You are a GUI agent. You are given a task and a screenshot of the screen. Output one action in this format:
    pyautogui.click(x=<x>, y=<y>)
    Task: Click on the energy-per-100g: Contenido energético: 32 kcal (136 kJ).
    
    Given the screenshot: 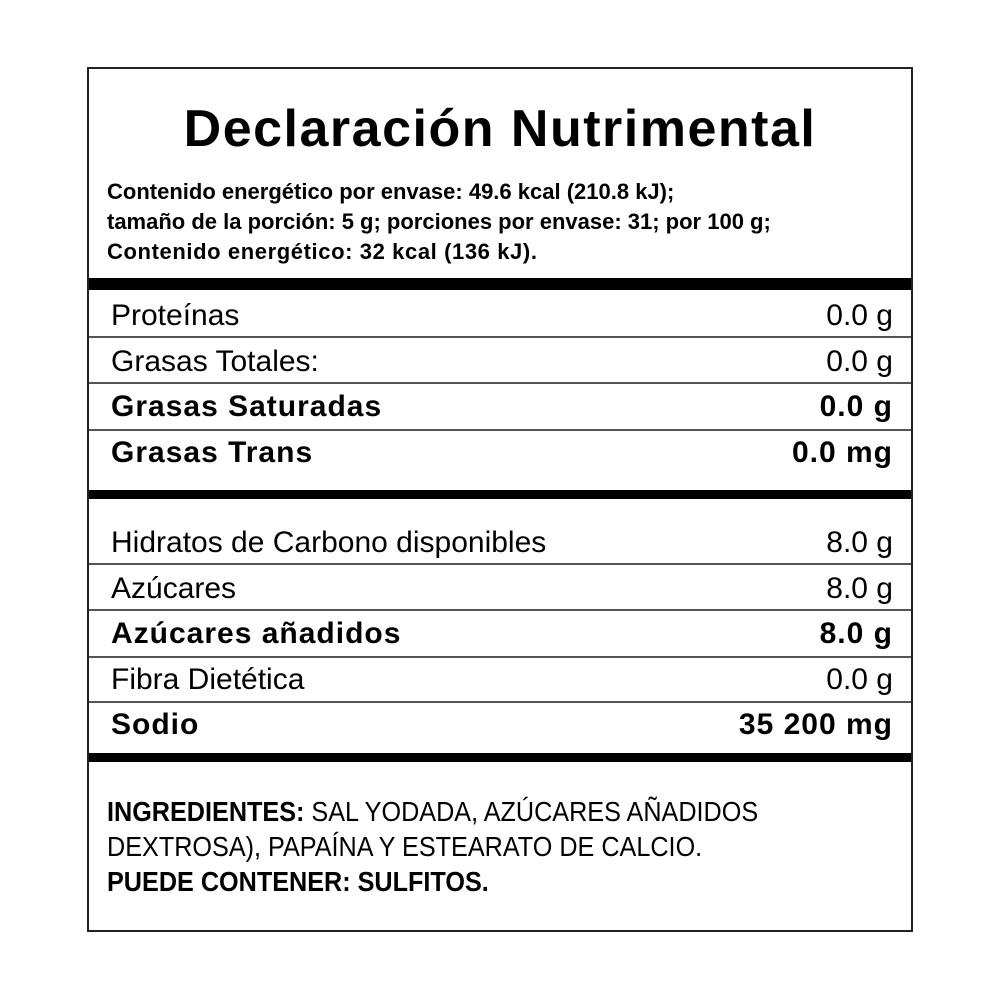 What is the action you would take?
    pyautogui.click(x=322, y=251)
    